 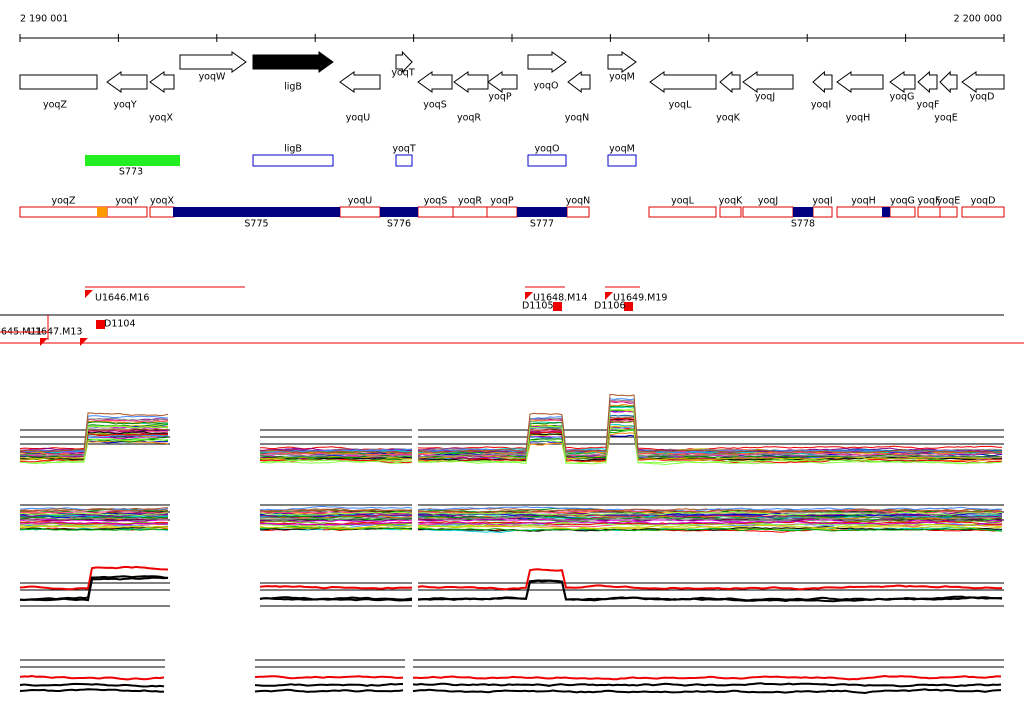 I want to click on gene-box-label: yoqX, so click(x=162, y=201).